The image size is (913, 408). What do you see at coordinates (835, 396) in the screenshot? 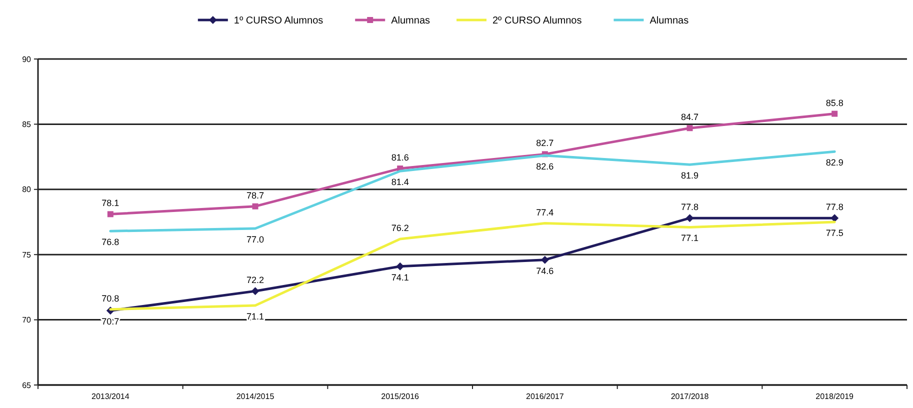
I see `x-tick-label: 2018/2019` at bounding box center [835, 396].